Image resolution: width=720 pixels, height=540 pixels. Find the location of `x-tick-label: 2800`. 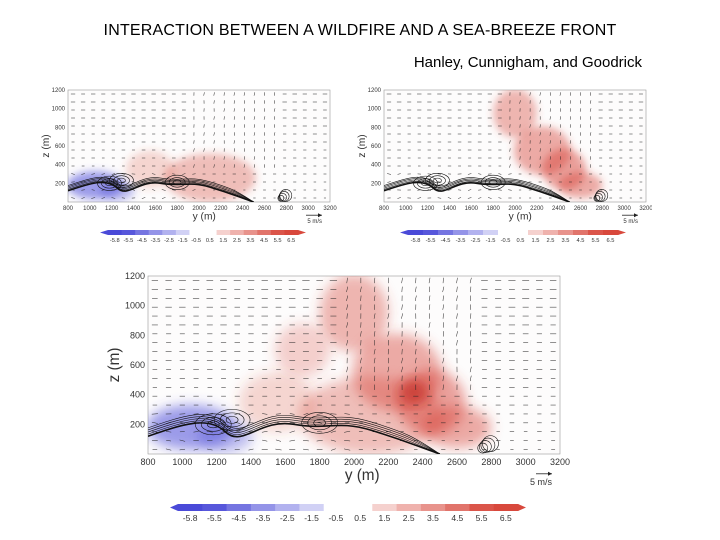

x-tick-label: 2800 is located at coordinates (287, 209).